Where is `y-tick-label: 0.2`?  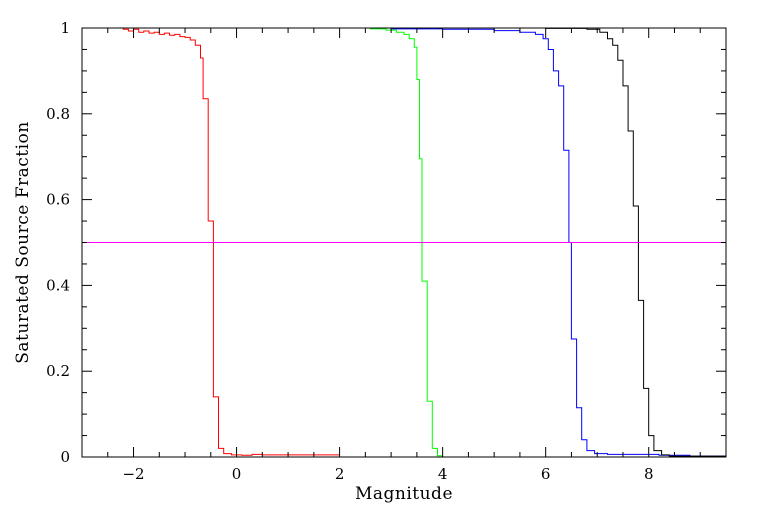
y-tick-label: 0.2 is located at coordinates (58, 371).